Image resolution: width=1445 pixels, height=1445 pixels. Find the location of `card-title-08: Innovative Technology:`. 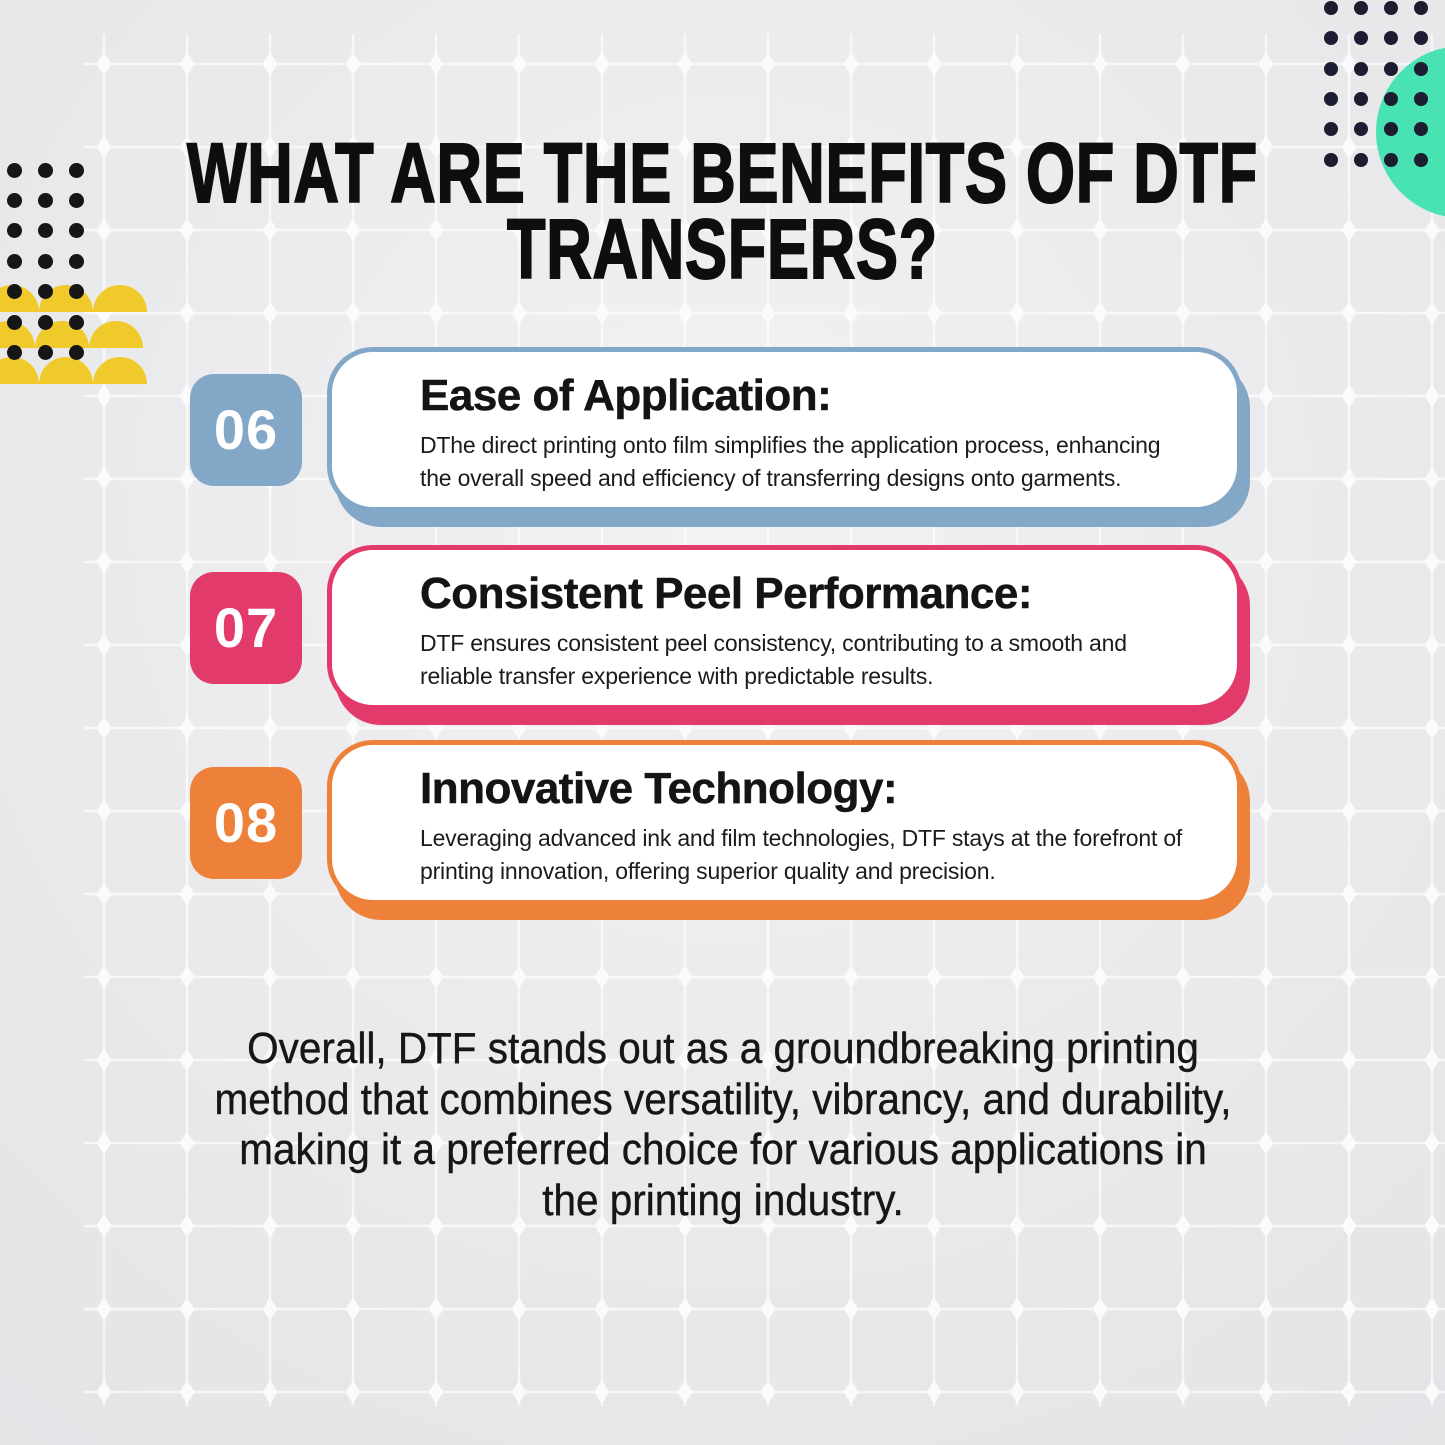

card-title-08: Innovative Technology: is located at coordinates (659, 788).